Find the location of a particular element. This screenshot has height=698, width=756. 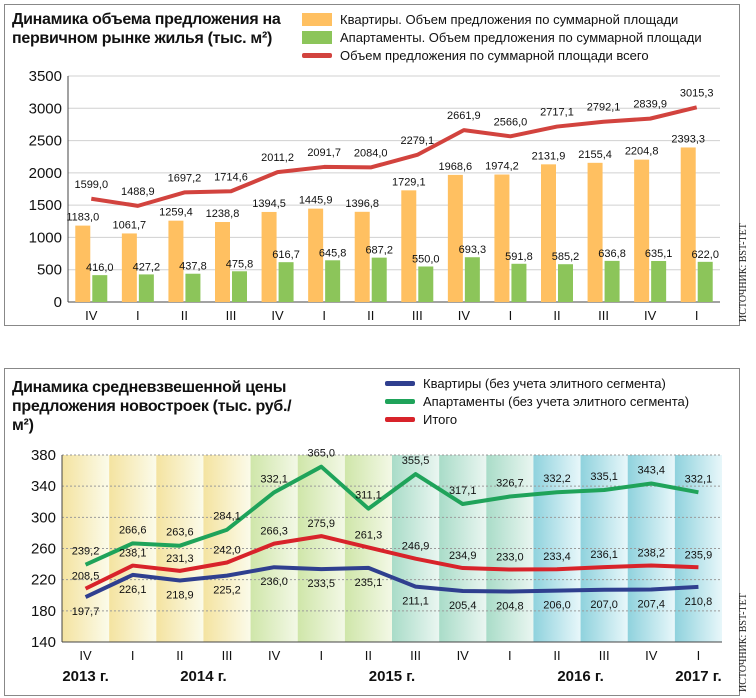

data-label-flats: 2131,9 is located at coordinates (549, 156).